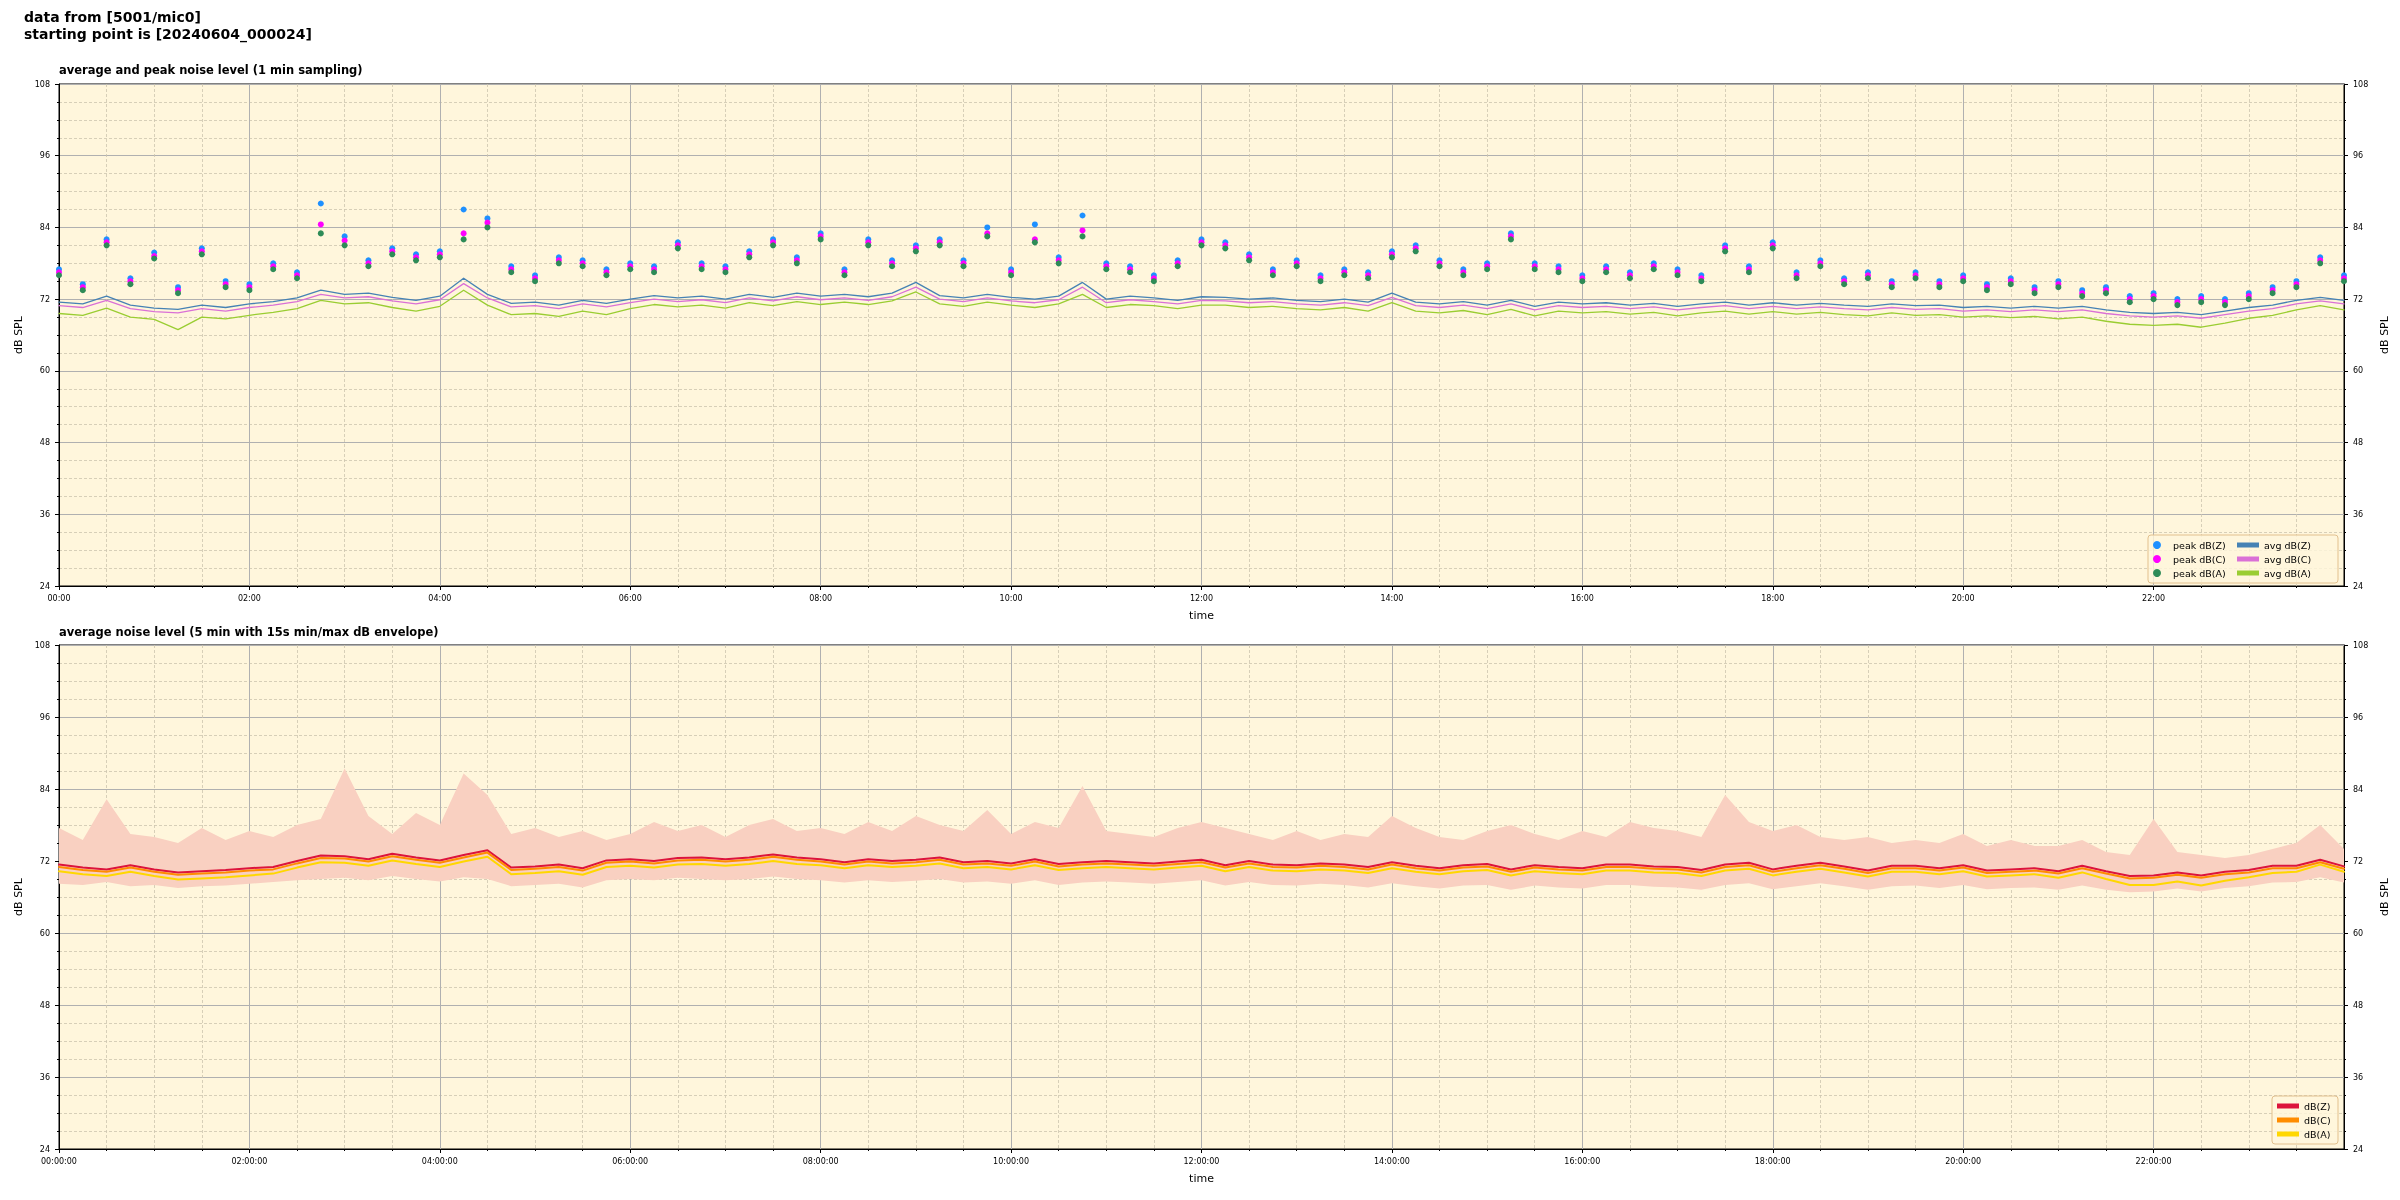  I want to click on legend-label: dB(A), so click(2317, 1134).